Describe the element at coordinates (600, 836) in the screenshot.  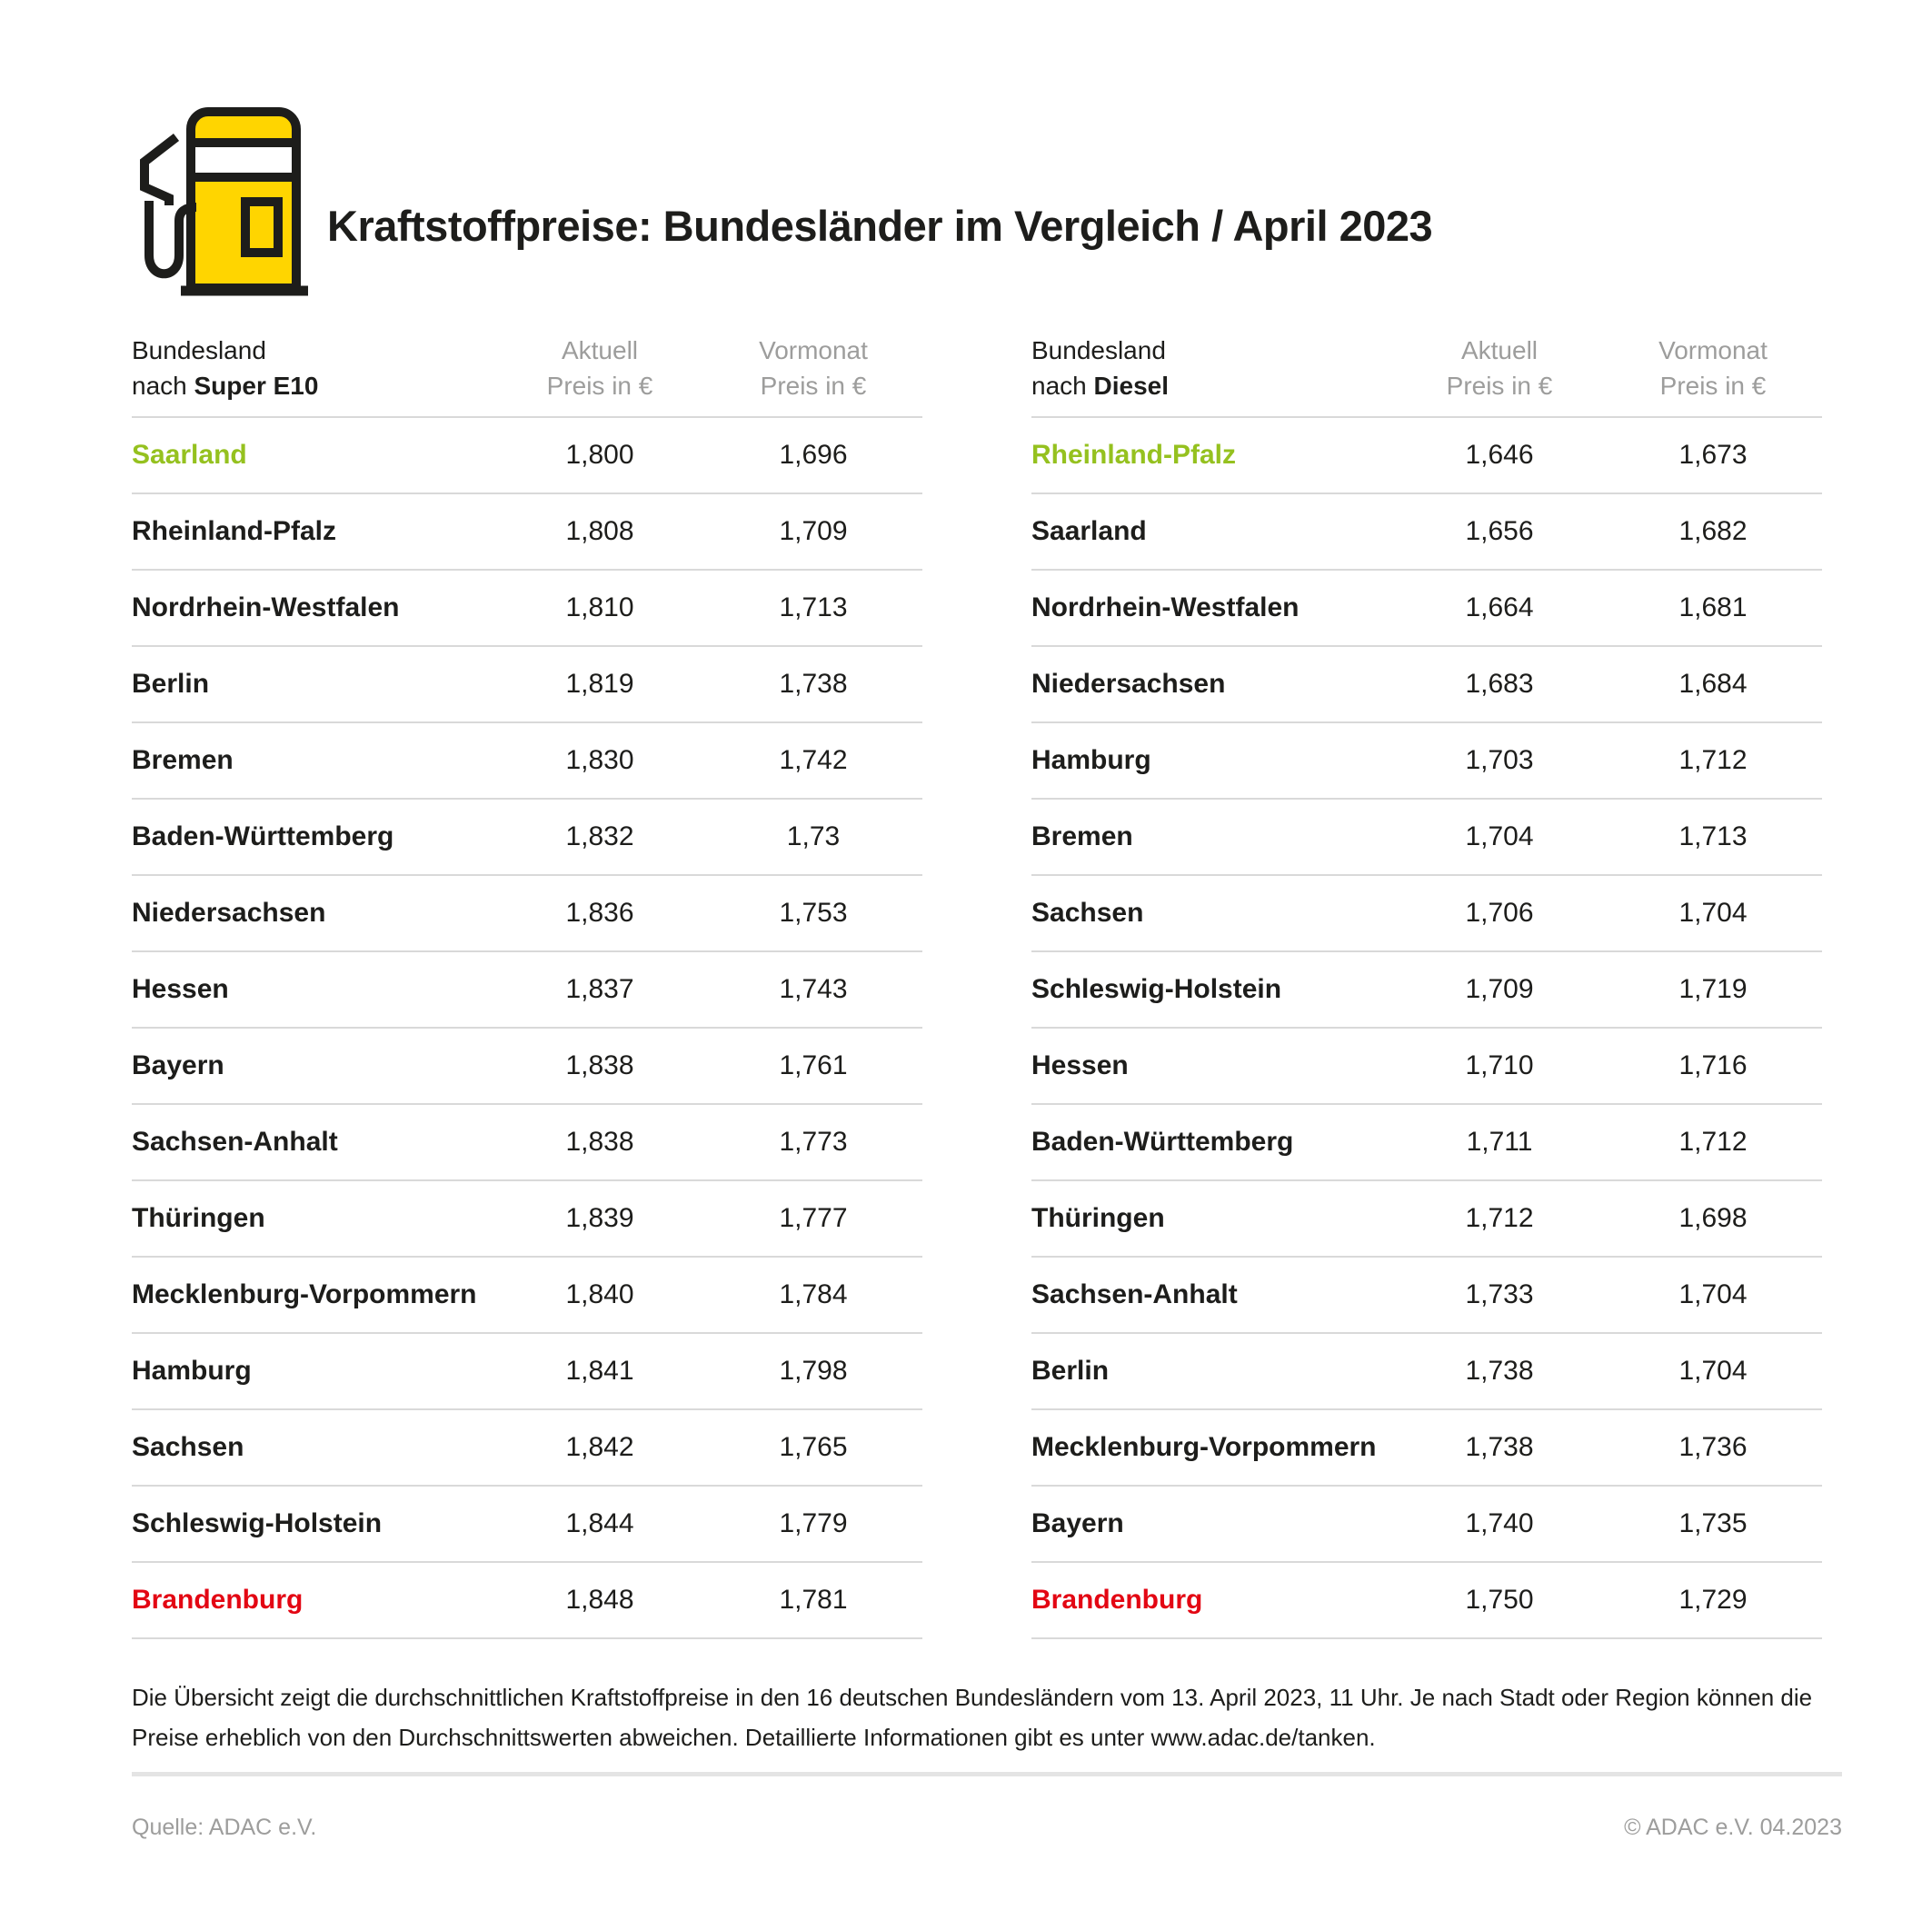
I see `current-price: 1,832` at that location.